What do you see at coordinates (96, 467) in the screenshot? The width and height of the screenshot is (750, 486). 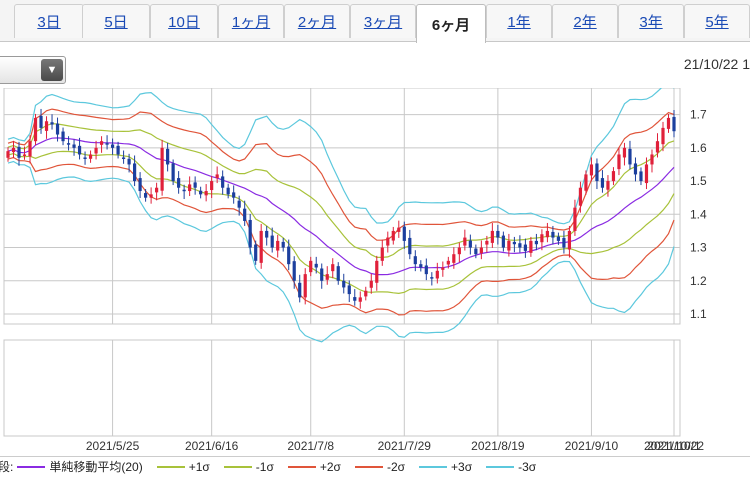 I see `legend-label: 単純移動平均(20)` at bounding box center [96, 467].